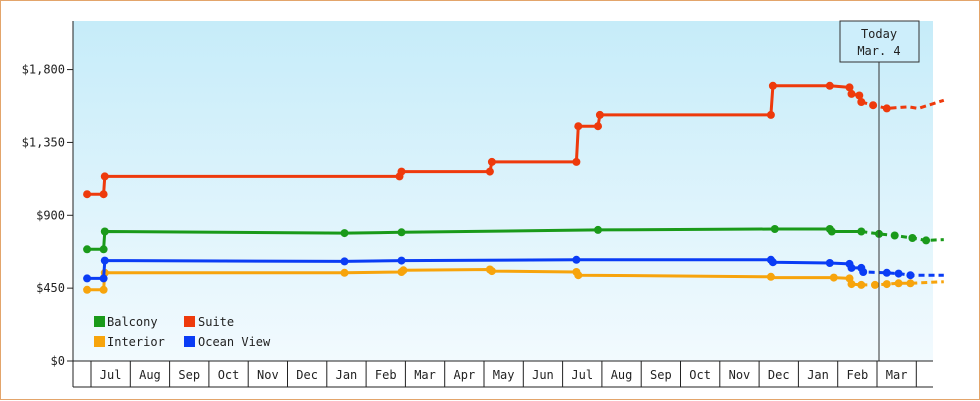 This screenshot has height=401, width=980. I want to click on today-label-line1: Today, so click(879, 34).